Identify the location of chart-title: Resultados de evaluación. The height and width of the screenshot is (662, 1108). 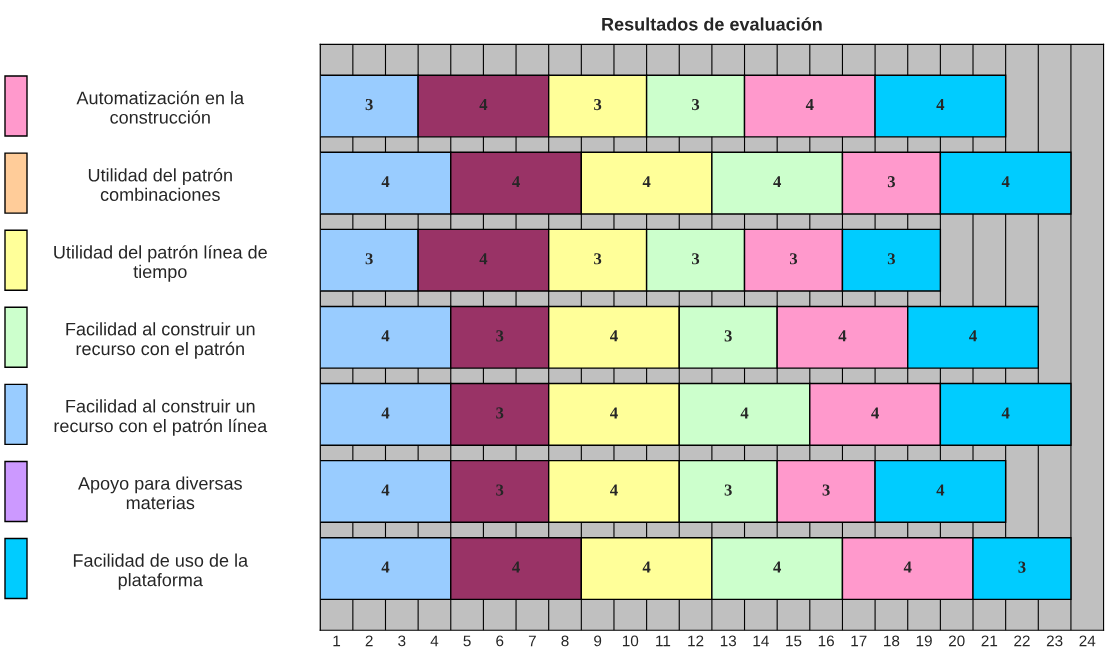
(712, 24).